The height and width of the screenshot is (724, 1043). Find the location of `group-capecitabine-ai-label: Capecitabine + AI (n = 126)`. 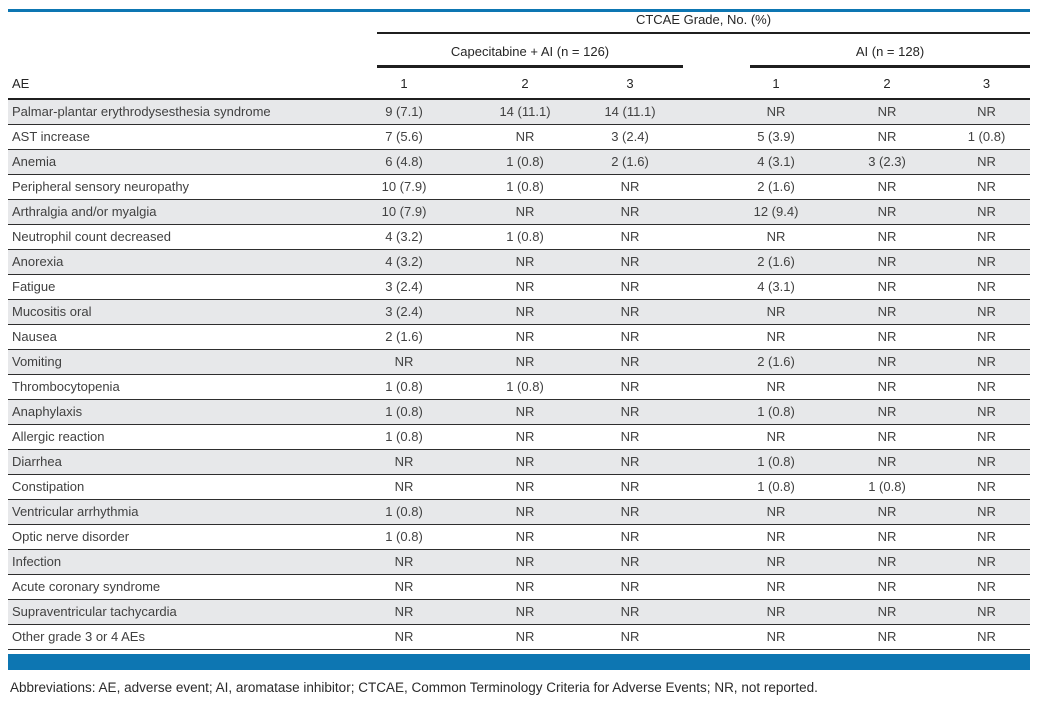

group-capecitabine-ai-label: Capecitabine + AI (n = 126) is located at coordinates (530, 56).